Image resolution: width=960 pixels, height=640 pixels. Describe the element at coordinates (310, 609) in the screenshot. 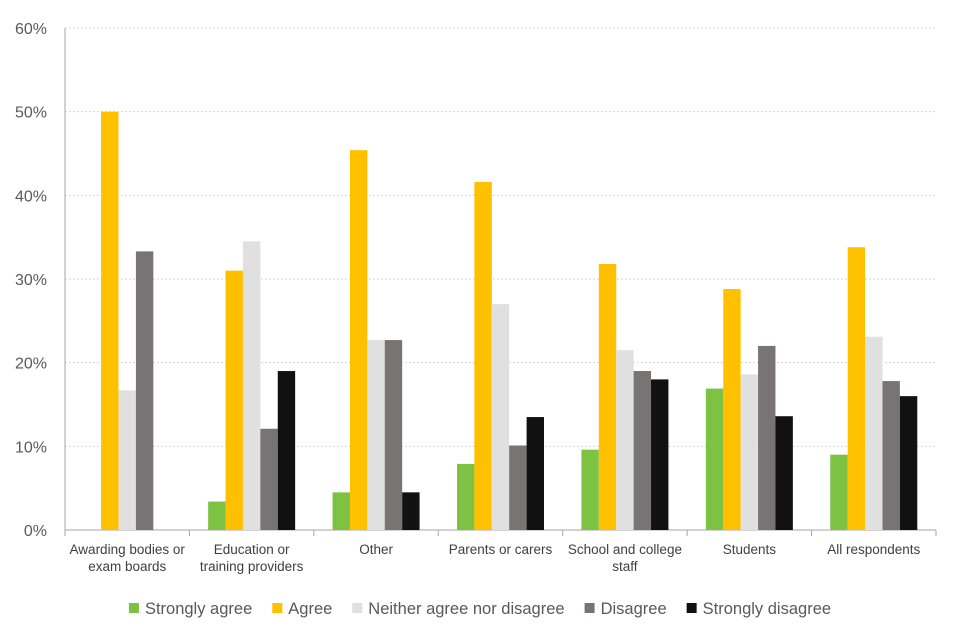

I see `legend-label: Agree` at that location.